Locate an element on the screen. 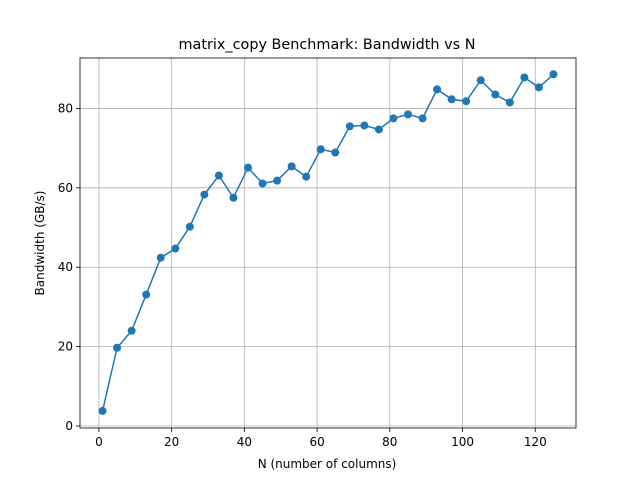  x-tick-label: 80 is located at coordinates (389, 442).